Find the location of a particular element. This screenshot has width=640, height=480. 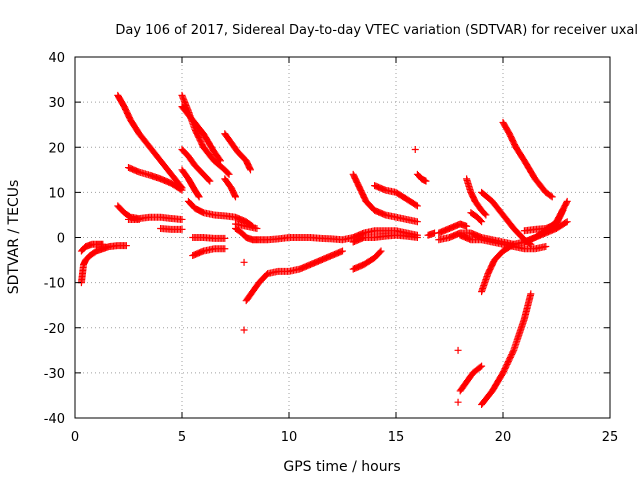

x-tick-label: 20 is located at coordinates (503, 437).